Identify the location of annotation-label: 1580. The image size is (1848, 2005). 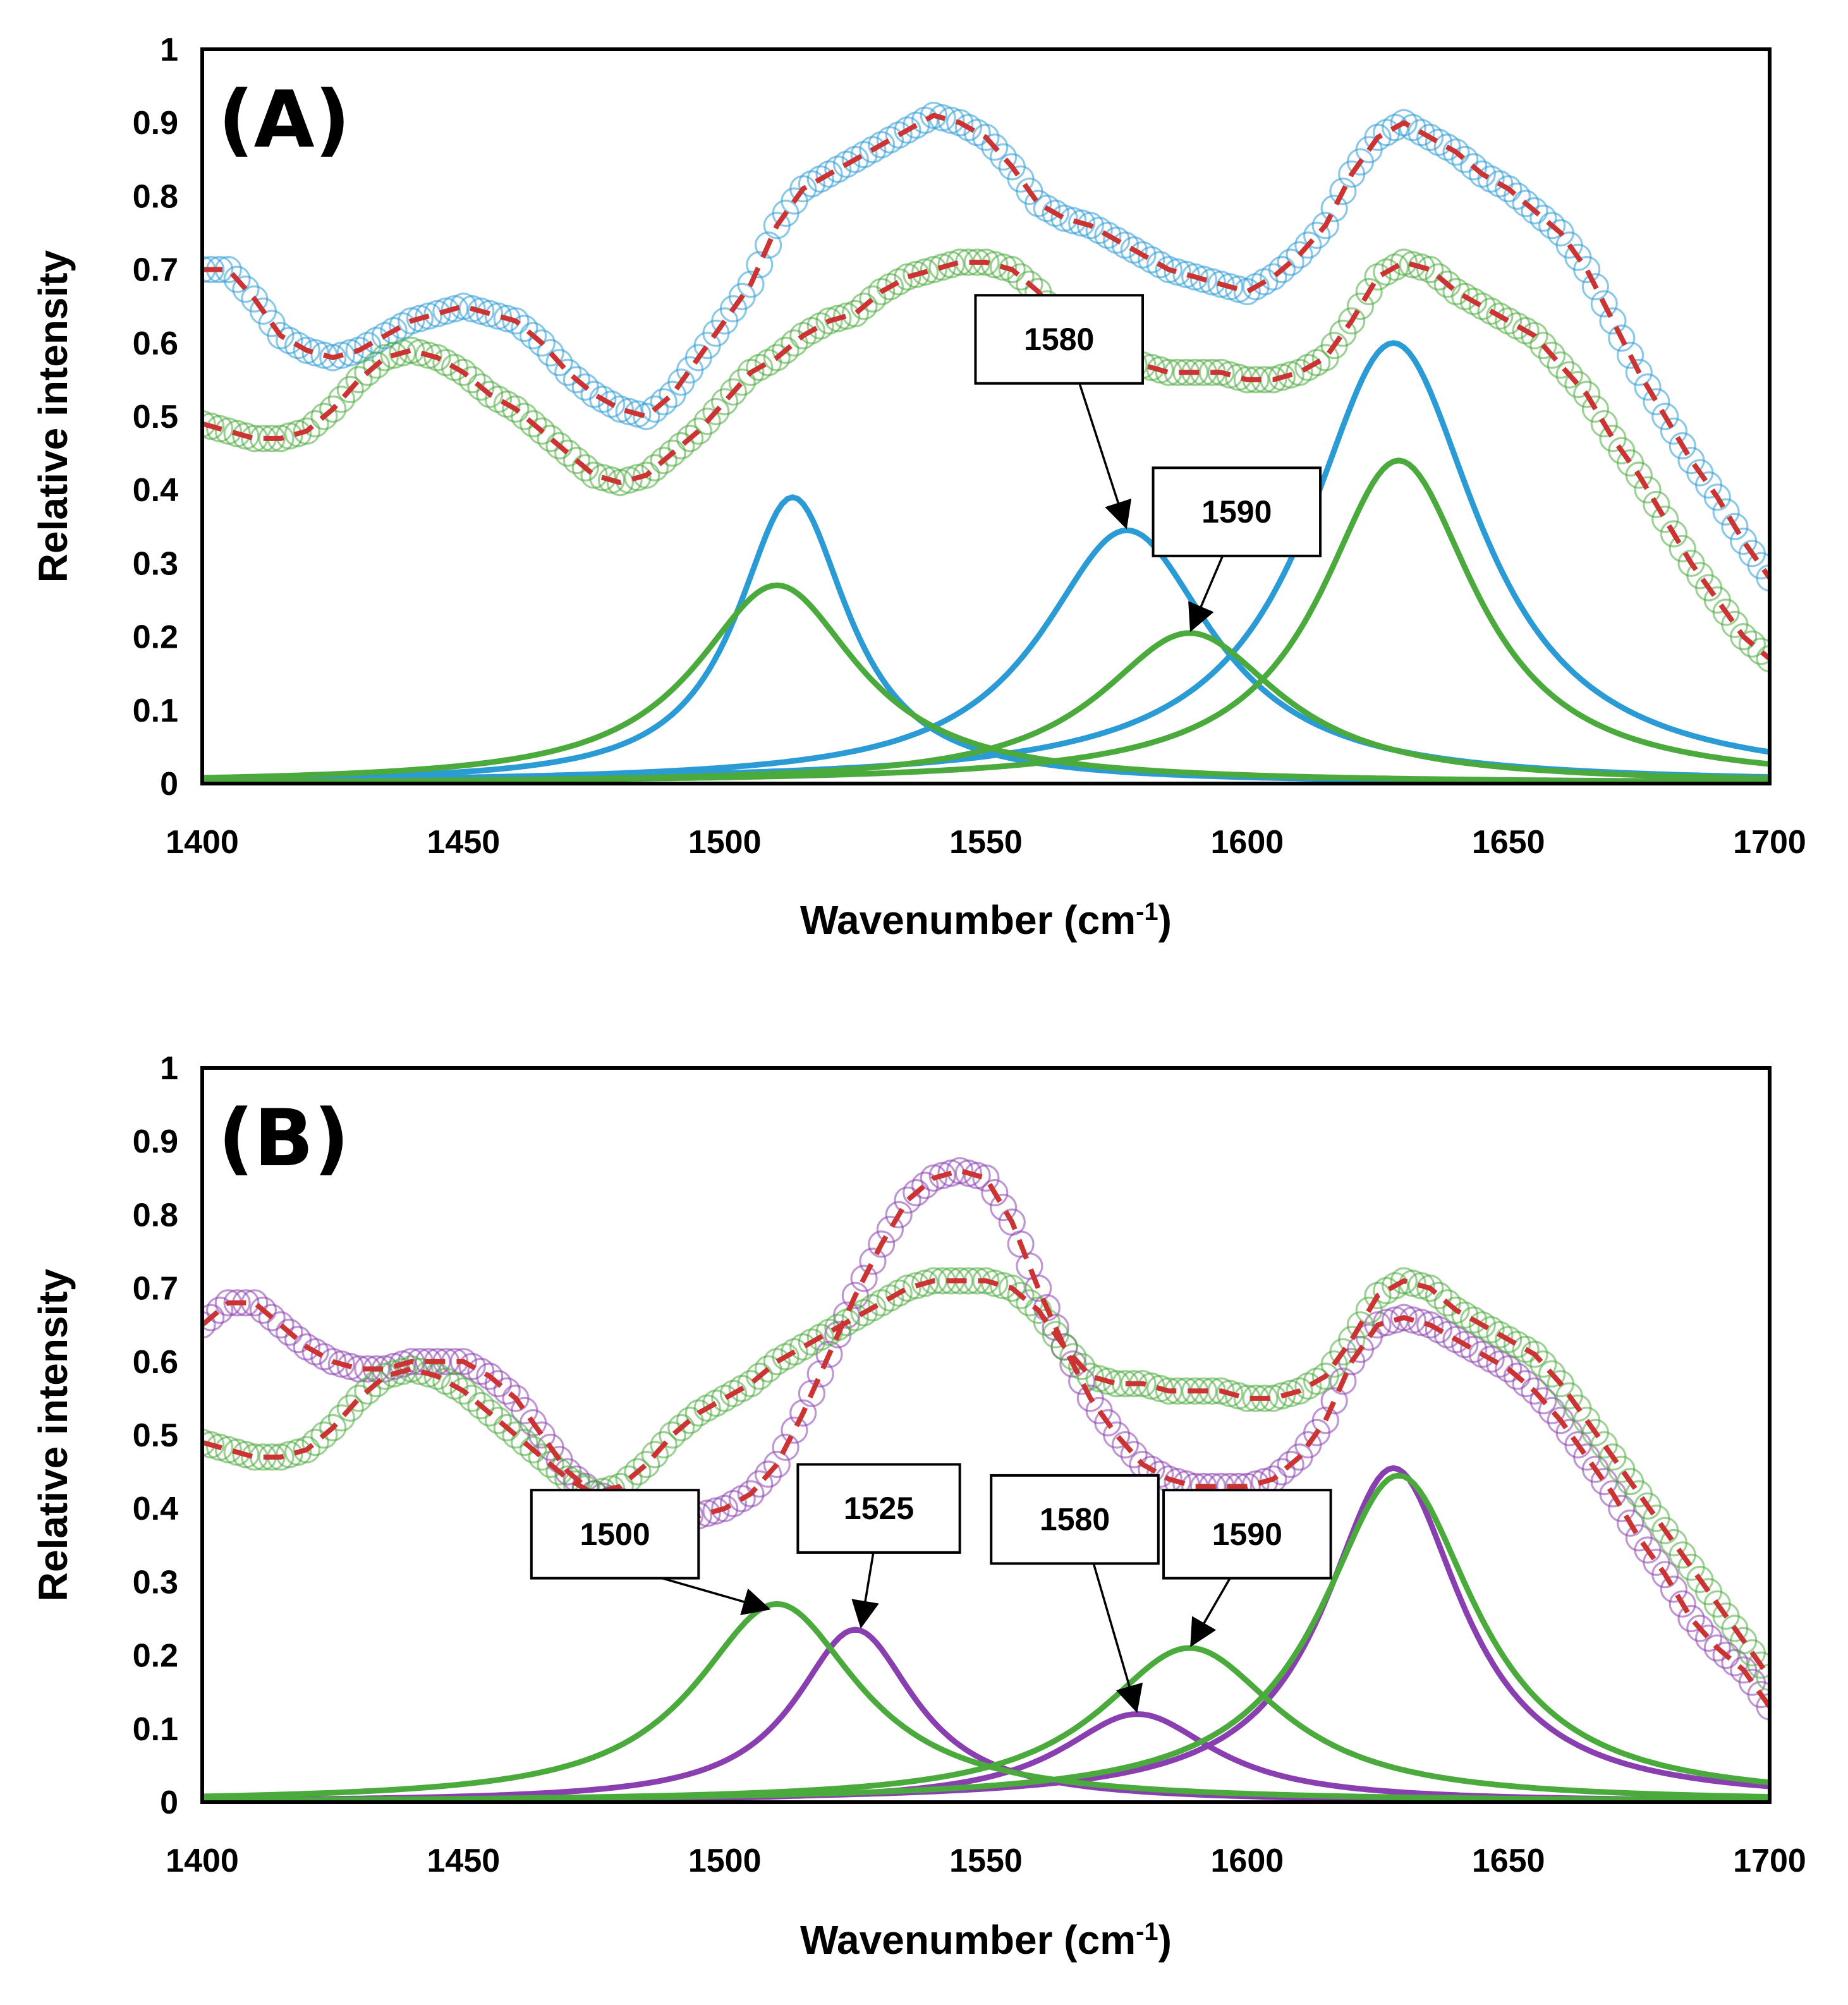
(1059, 339).